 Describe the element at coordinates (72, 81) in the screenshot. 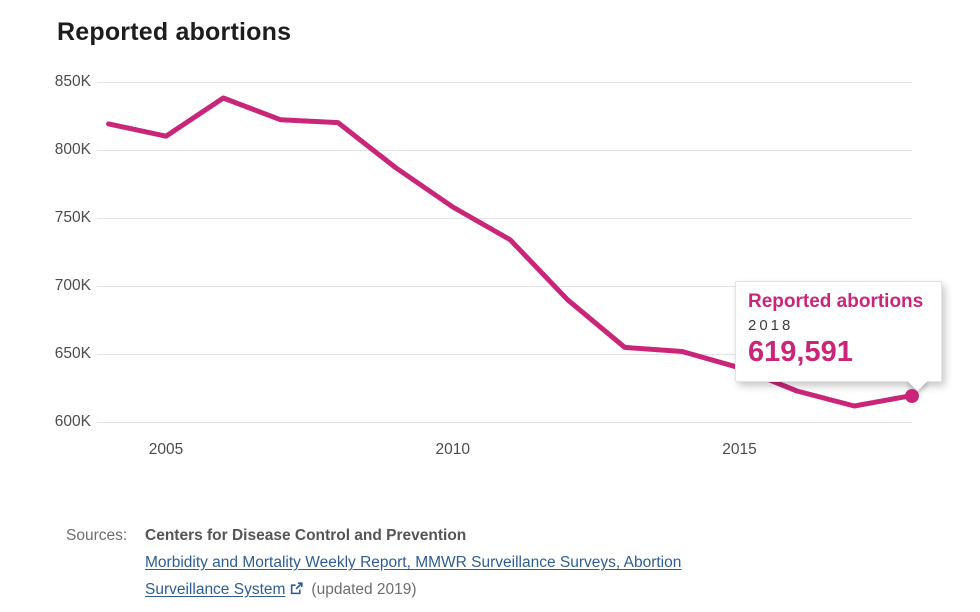

I see `y-axis-label-850K: 850K` at that location.